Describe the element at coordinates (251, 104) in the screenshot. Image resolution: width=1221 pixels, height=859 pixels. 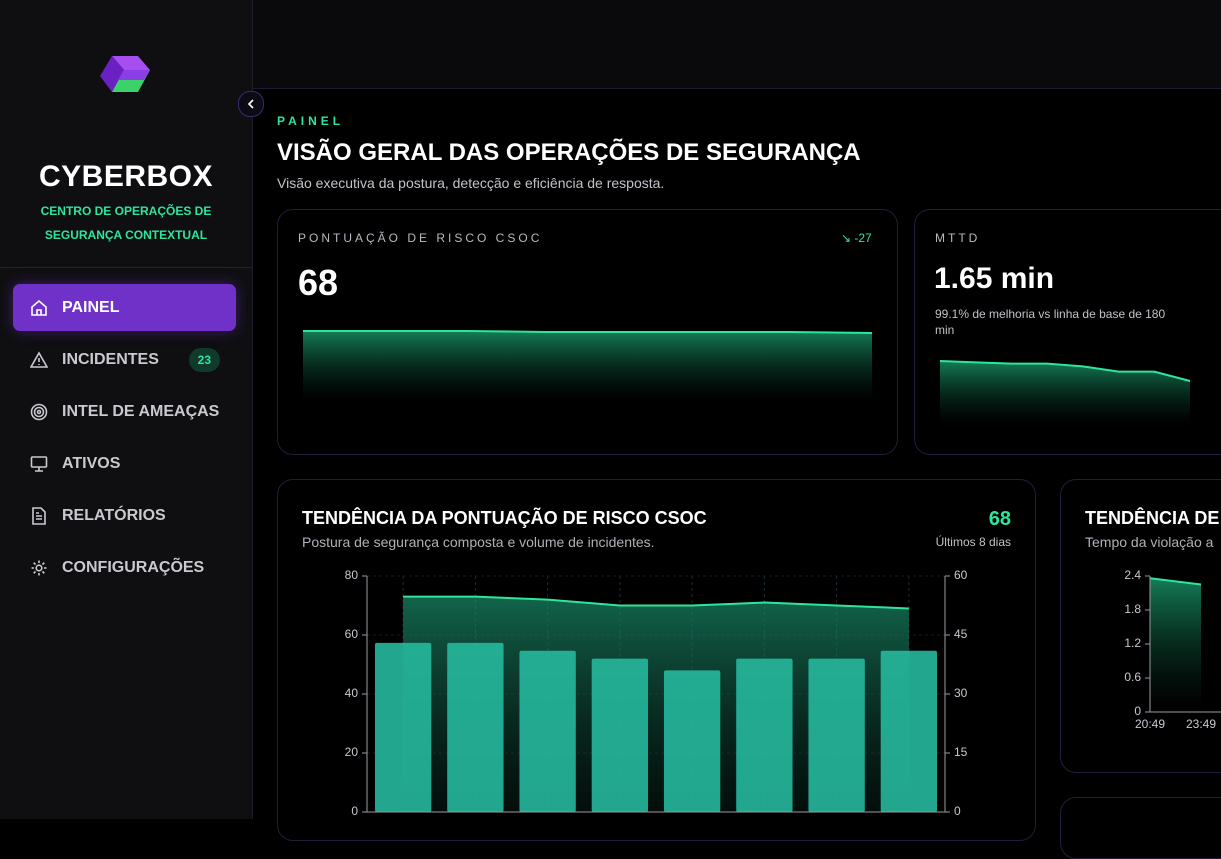
I see `collapse-button` at that location.